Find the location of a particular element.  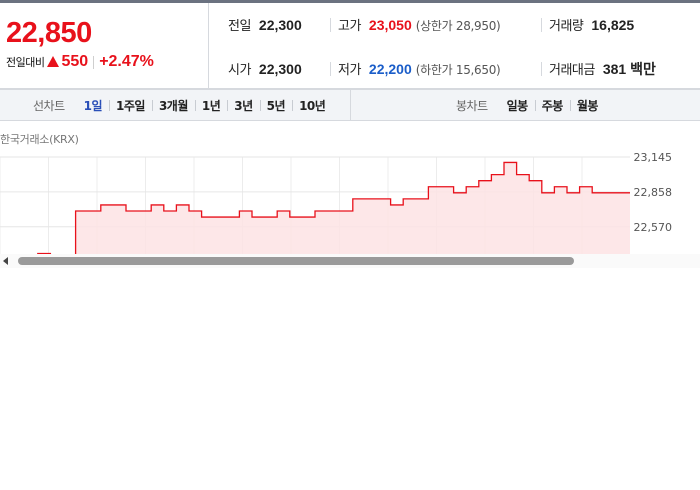

prev-close-label: 전일 is located at coordinates (239, 26).